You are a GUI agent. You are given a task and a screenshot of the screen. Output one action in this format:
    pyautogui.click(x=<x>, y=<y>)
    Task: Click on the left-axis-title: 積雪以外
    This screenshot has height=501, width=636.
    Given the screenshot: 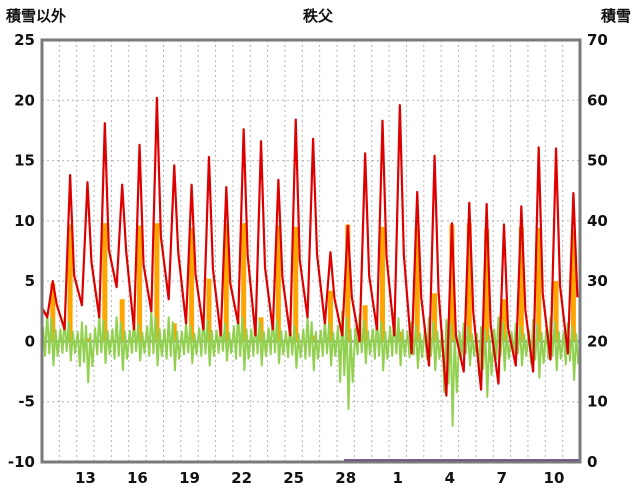 What is the action you would take?
    pyautogui.click(x=36, y=16)
    